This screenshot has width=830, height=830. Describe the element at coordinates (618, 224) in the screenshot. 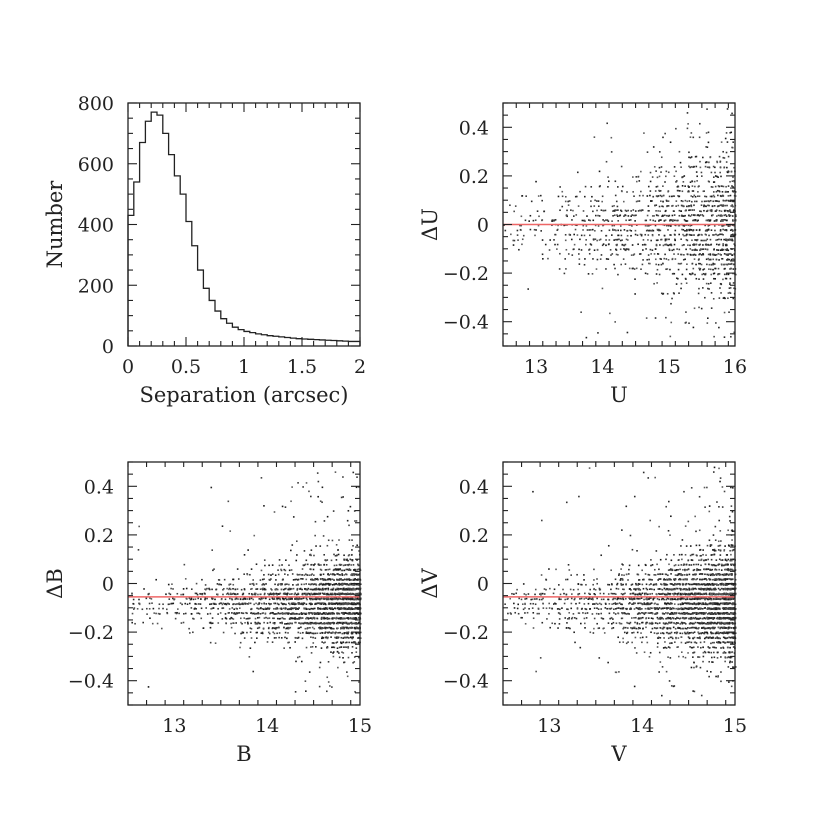

I see `axis-ticks` at that location.